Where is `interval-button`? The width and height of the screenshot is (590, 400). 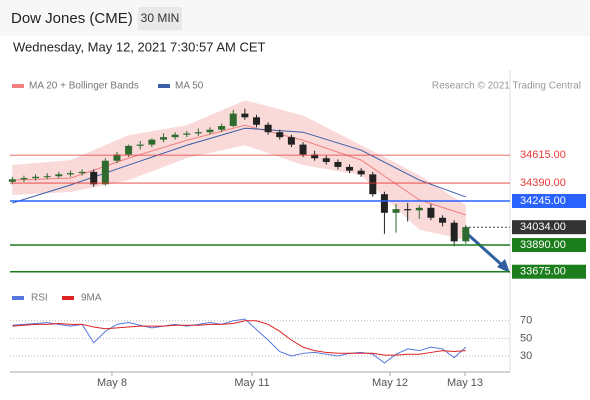 interval-button is located at coordinates (160, 18).